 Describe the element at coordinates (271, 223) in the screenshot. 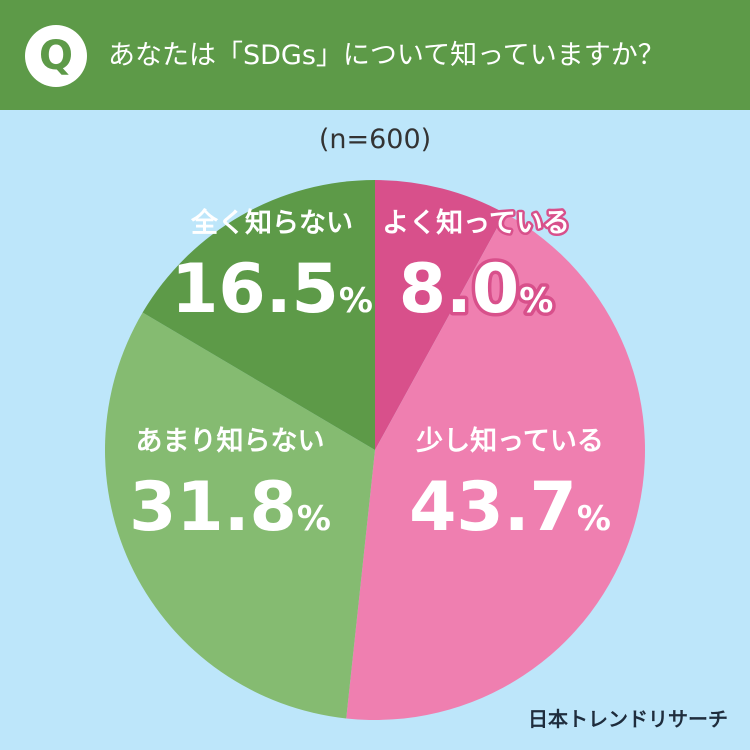

I see `slice-category-label: 全く知らない` at that location.